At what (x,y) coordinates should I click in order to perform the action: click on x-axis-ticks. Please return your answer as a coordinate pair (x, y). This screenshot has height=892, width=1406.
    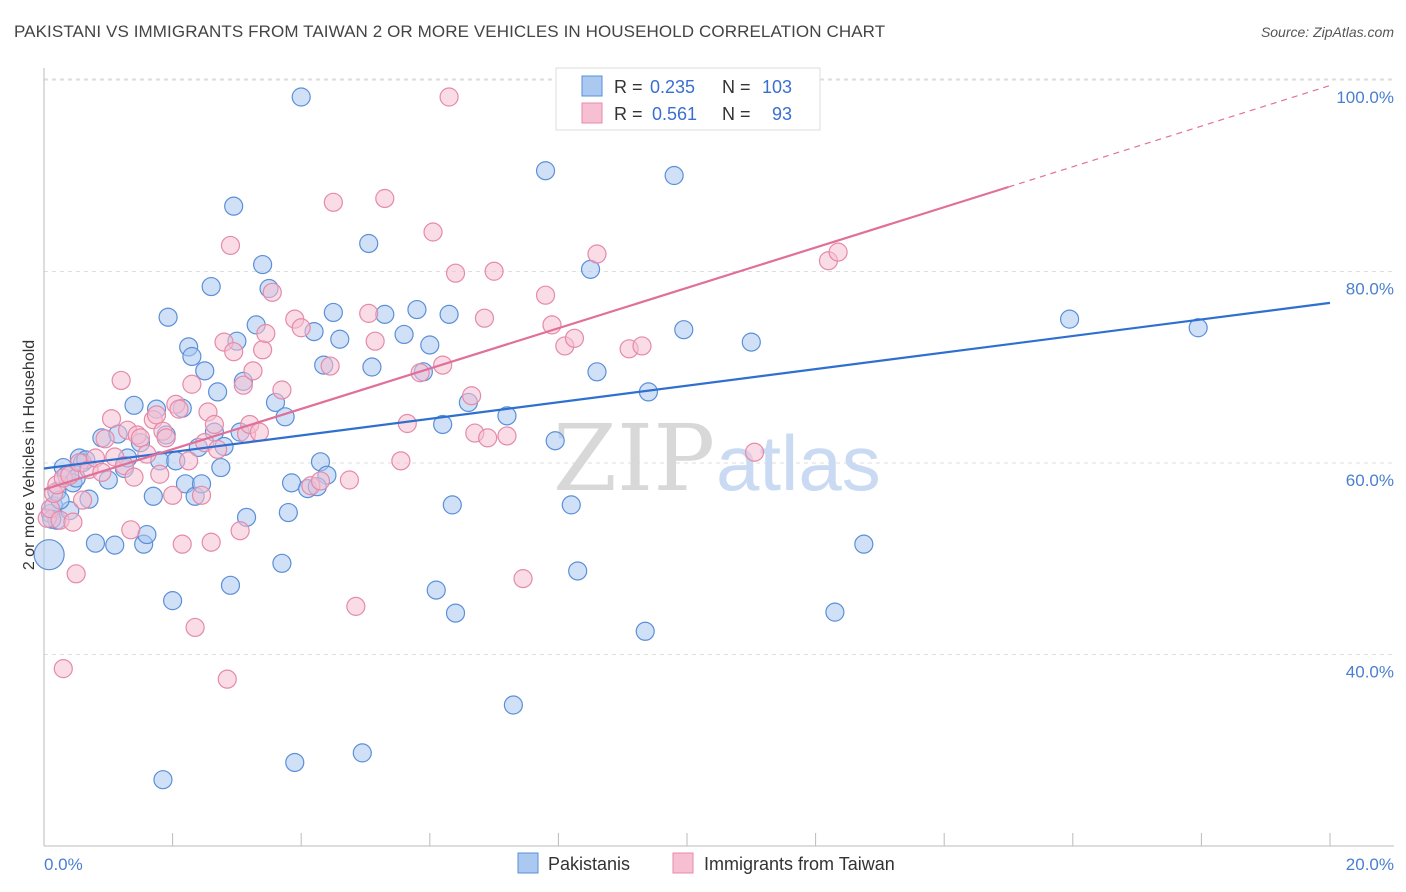
    Looking at the image, I should click on (687, 839).